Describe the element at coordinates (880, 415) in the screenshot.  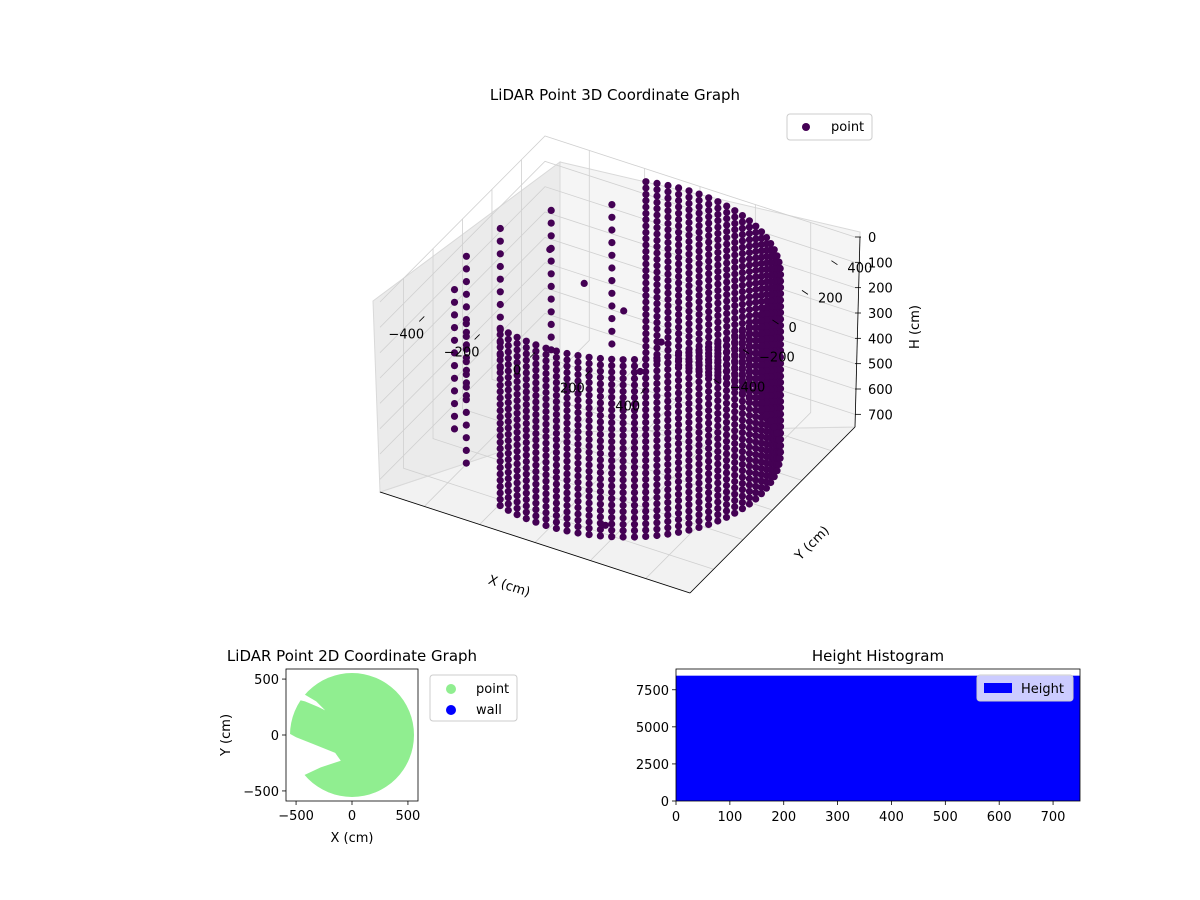
I see `z-tick-label: 700` at that location.